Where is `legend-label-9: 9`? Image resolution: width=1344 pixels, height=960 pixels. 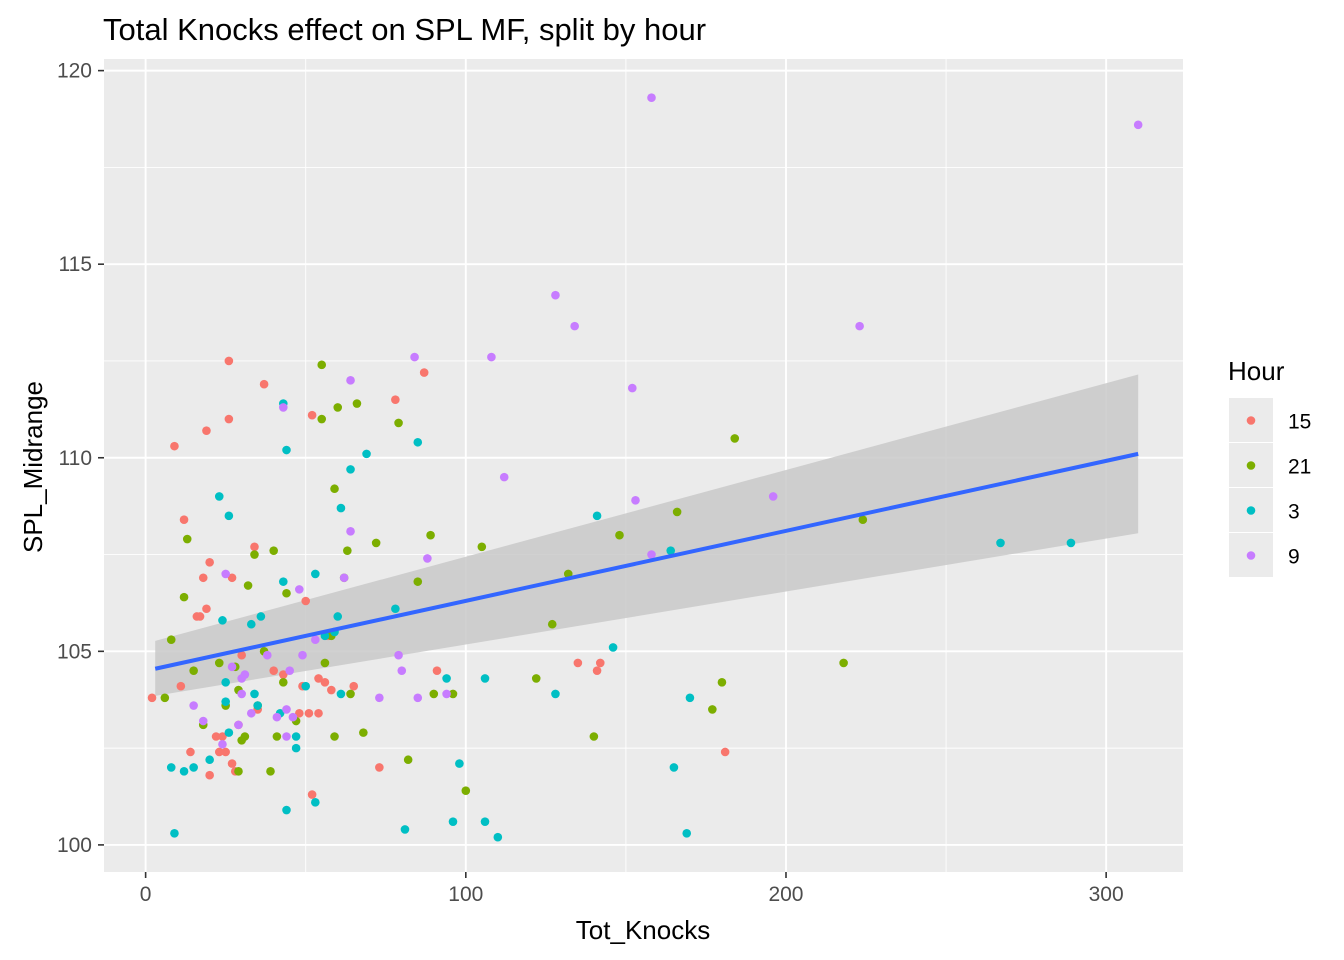 legend-label-9: 9 is located at coordinates (1294, 557).